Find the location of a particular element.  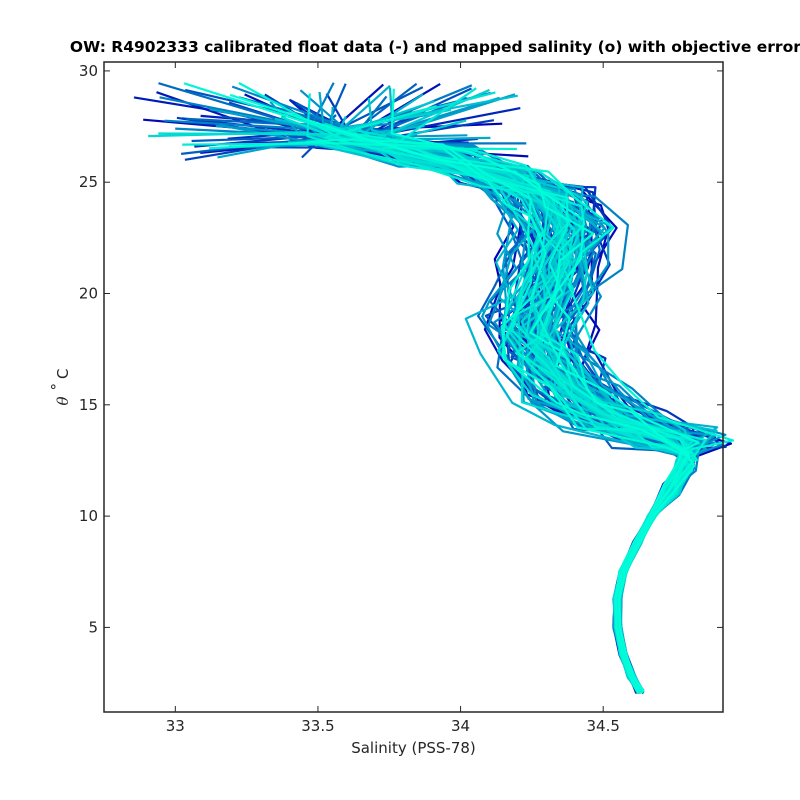

x-tick-label: 34.5 is located at coordinates (602, 726).